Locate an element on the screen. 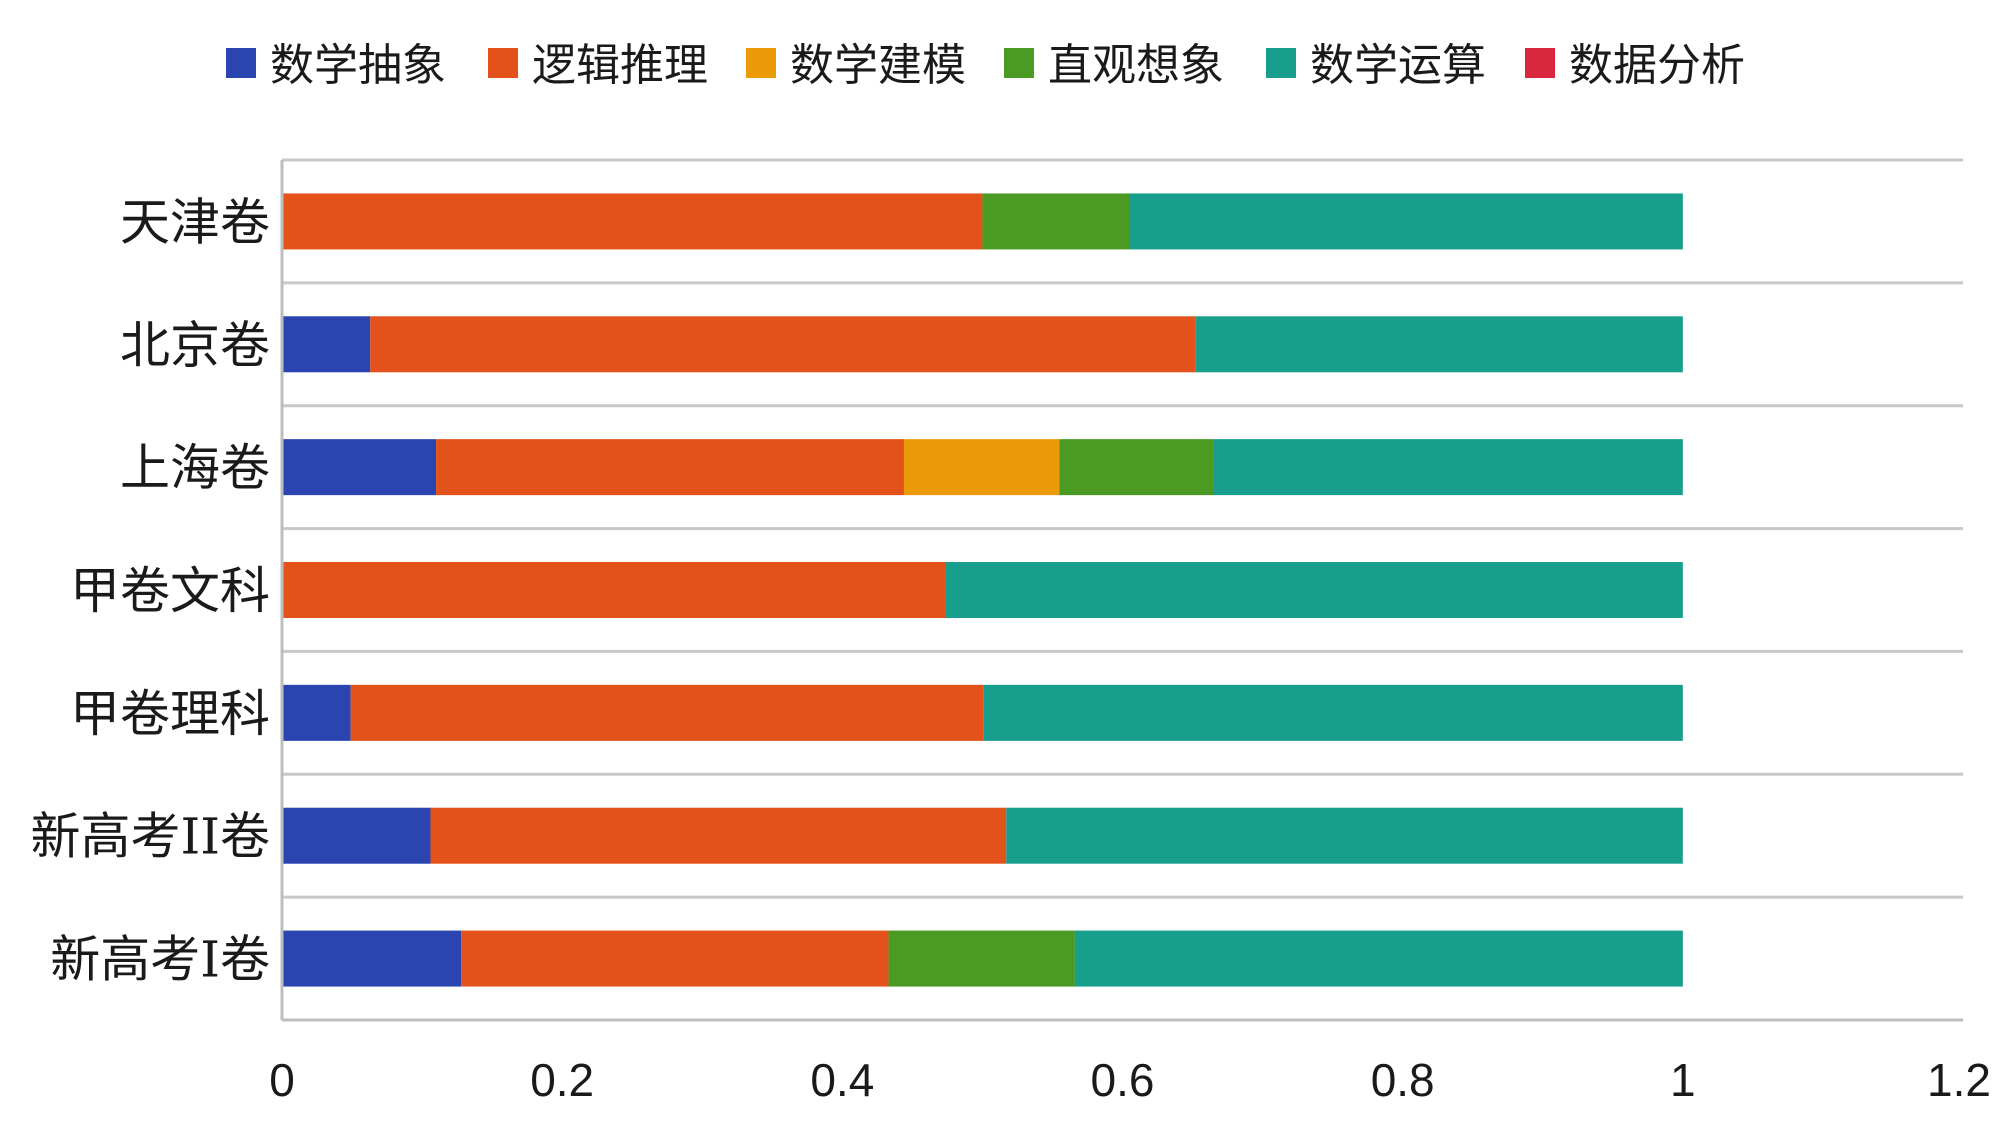 The height and width of the screenshot is (1139, 2000). category-label: 上海卷 is located at coordinates (195, 468).